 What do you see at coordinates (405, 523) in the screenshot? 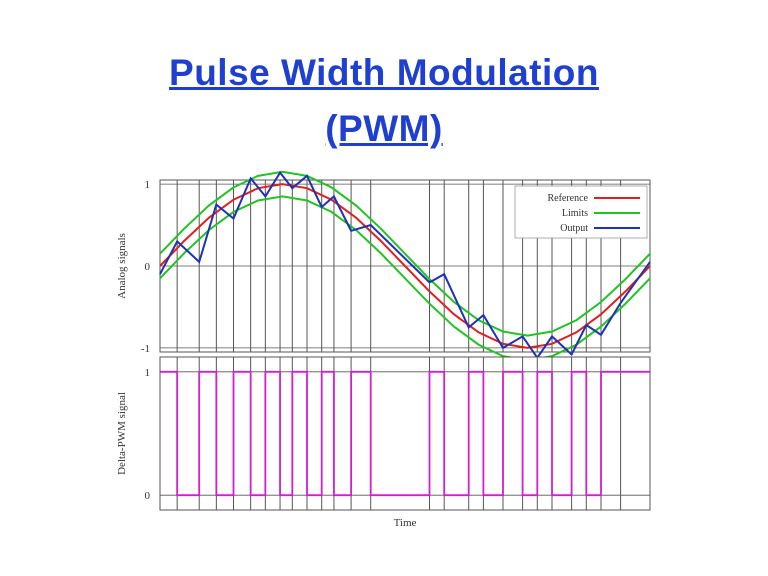
I see `time-xlabel: Time` at bounding box center [405, 523].